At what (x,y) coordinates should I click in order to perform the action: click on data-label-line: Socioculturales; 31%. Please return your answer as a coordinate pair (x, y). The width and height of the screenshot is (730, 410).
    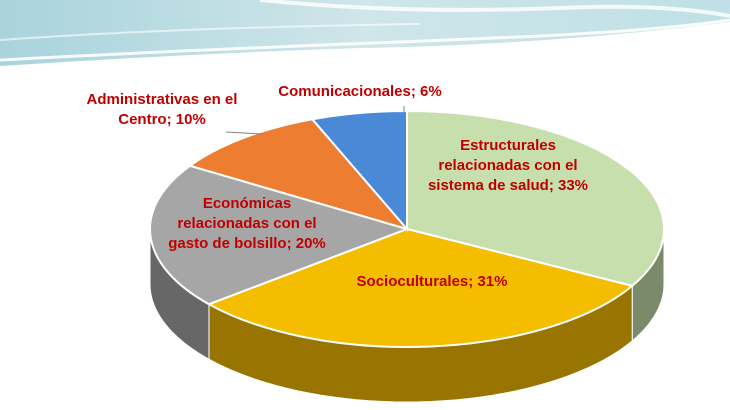
    Looking at the image, I should click on (432, 281).